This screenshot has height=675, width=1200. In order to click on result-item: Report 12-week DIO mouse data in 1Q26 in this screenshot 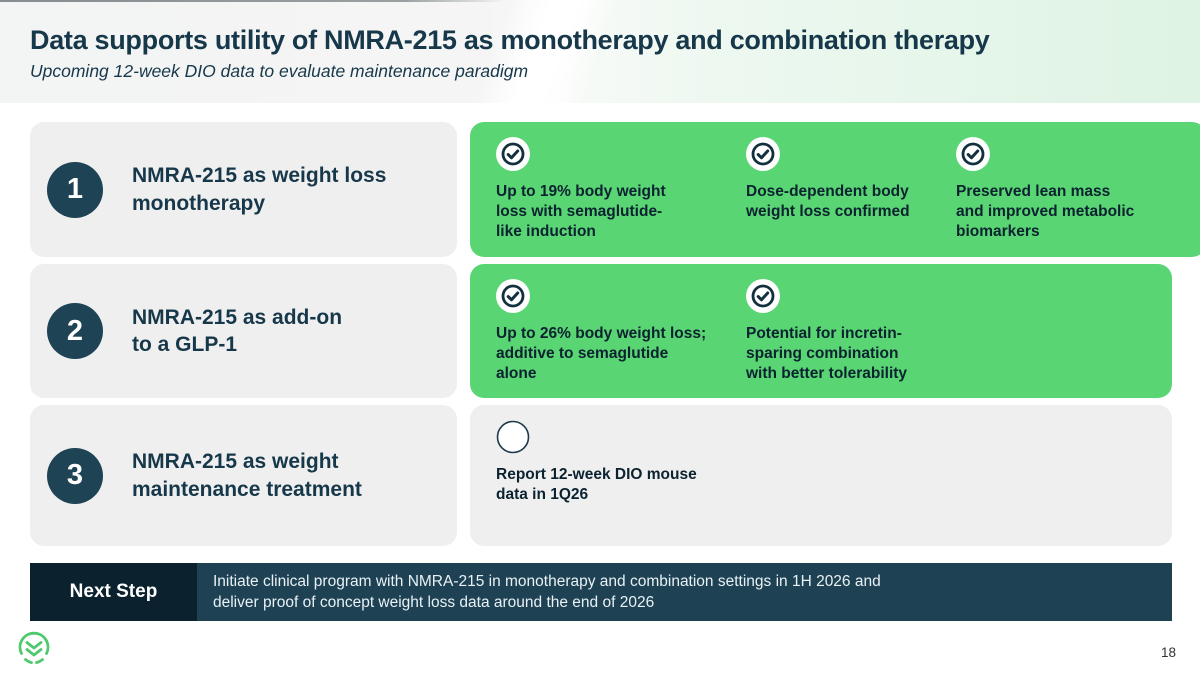, I will do `click(609, 462)`.